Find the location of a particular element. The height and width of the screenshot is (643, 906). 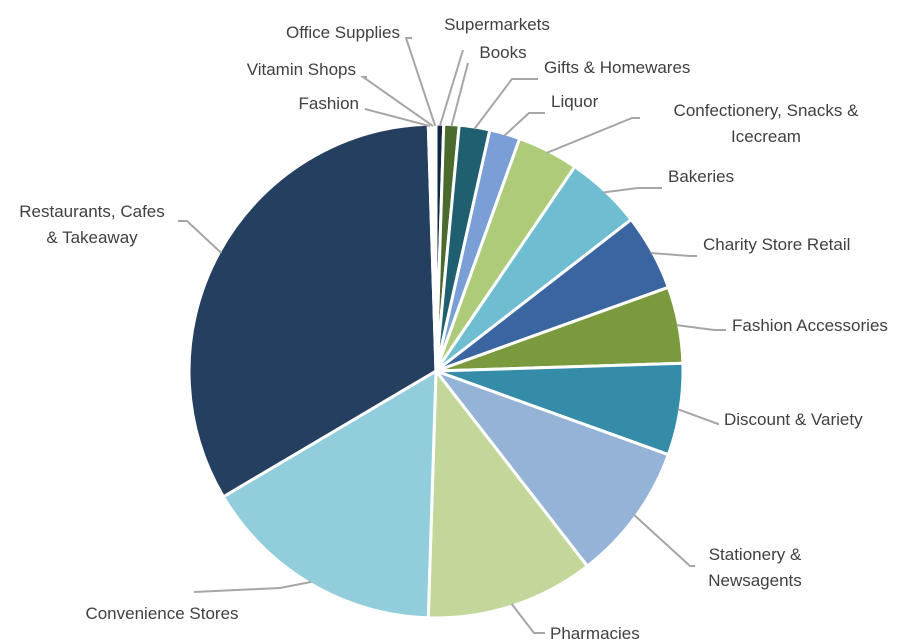

slice-label: Confectionery, Snacks & Icecream is located at coordinates (767, 123).